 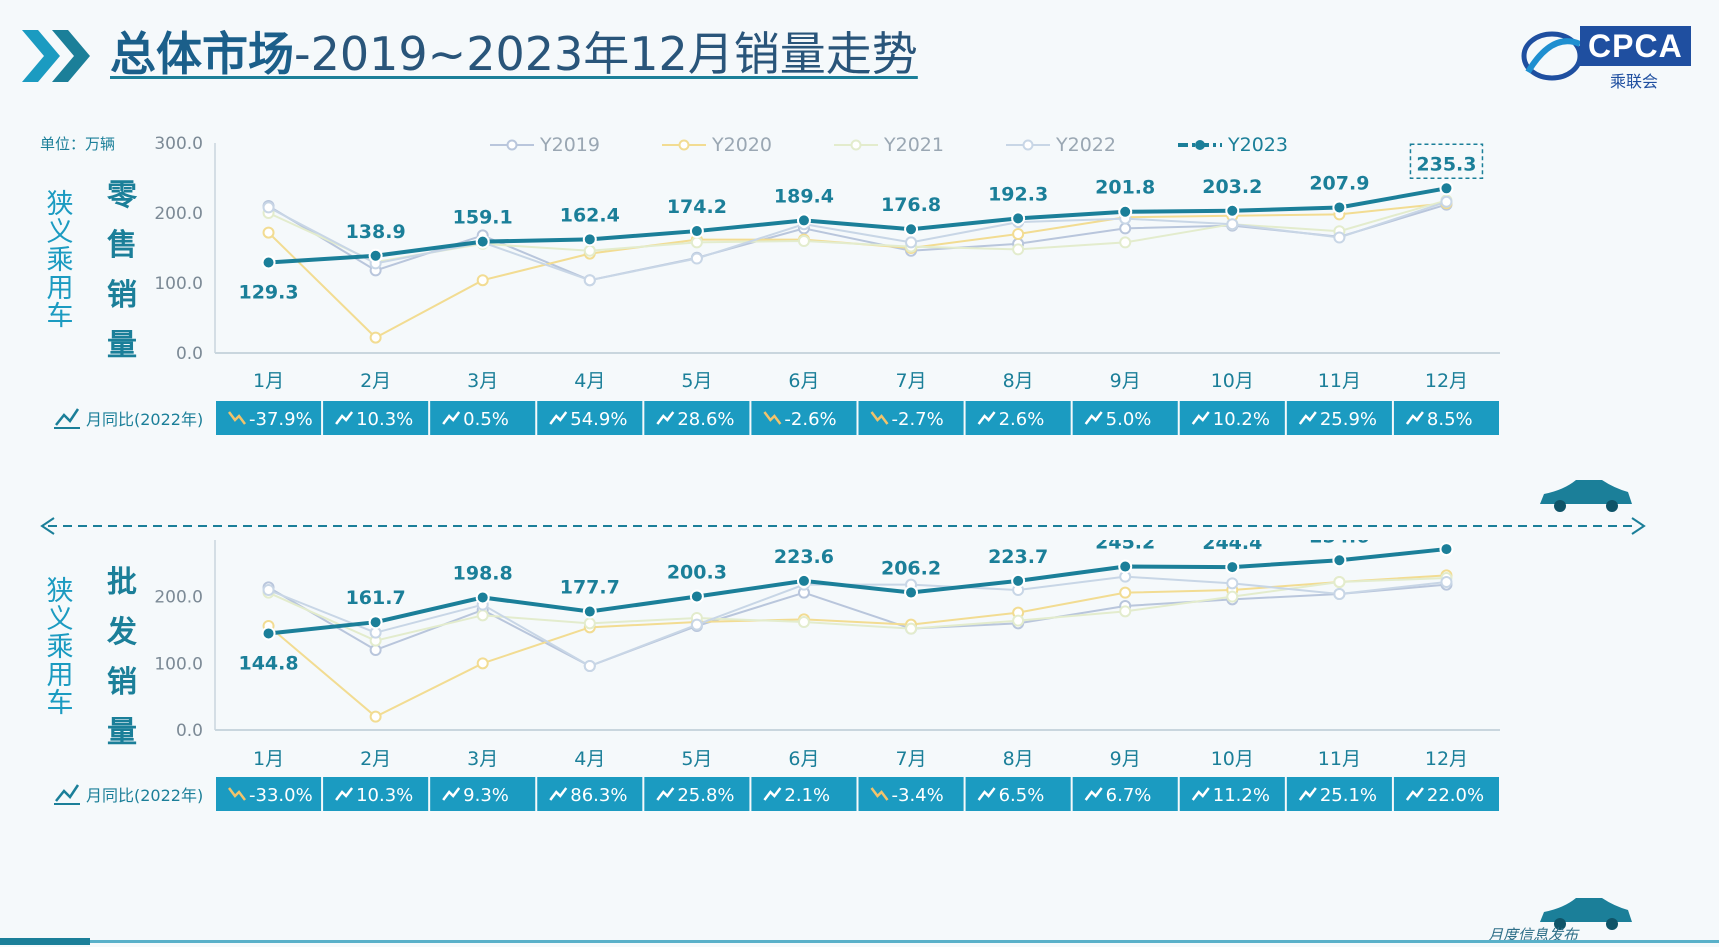 What do you see at coordinates (60, 316) in the screenshot?
I see `side-label-char: 车` at bounding box center [60, 316].